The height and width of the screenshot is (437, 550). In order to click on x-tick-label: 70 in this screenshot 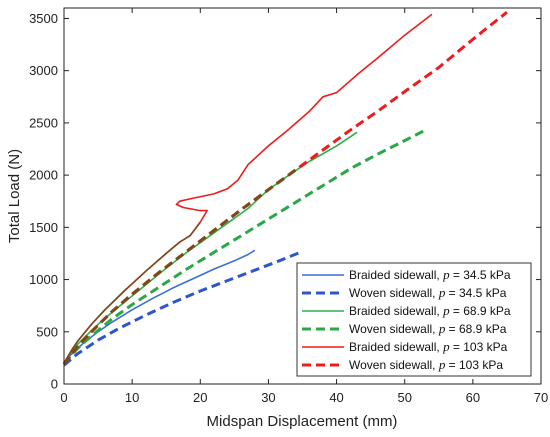, I will do `click(541, 397)`.